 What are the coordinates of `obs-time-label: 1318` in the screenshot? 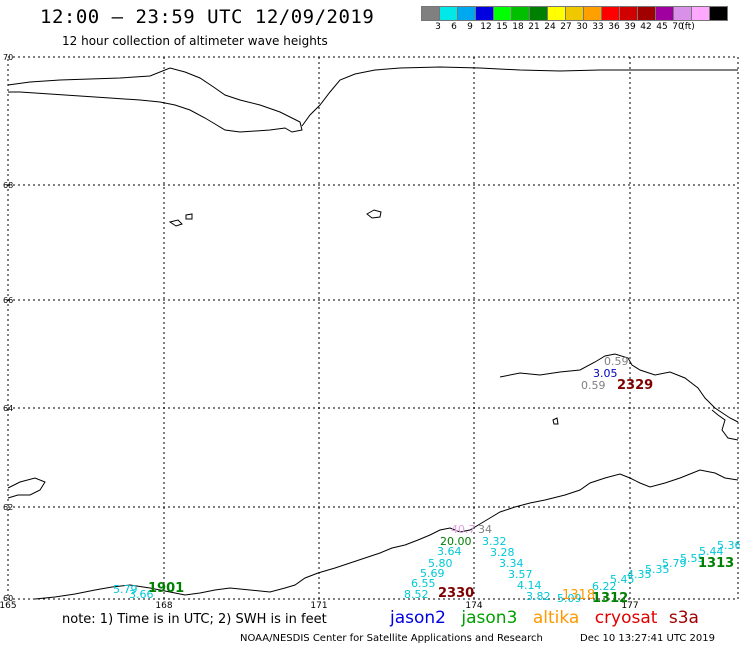 It's located at (579, 595).